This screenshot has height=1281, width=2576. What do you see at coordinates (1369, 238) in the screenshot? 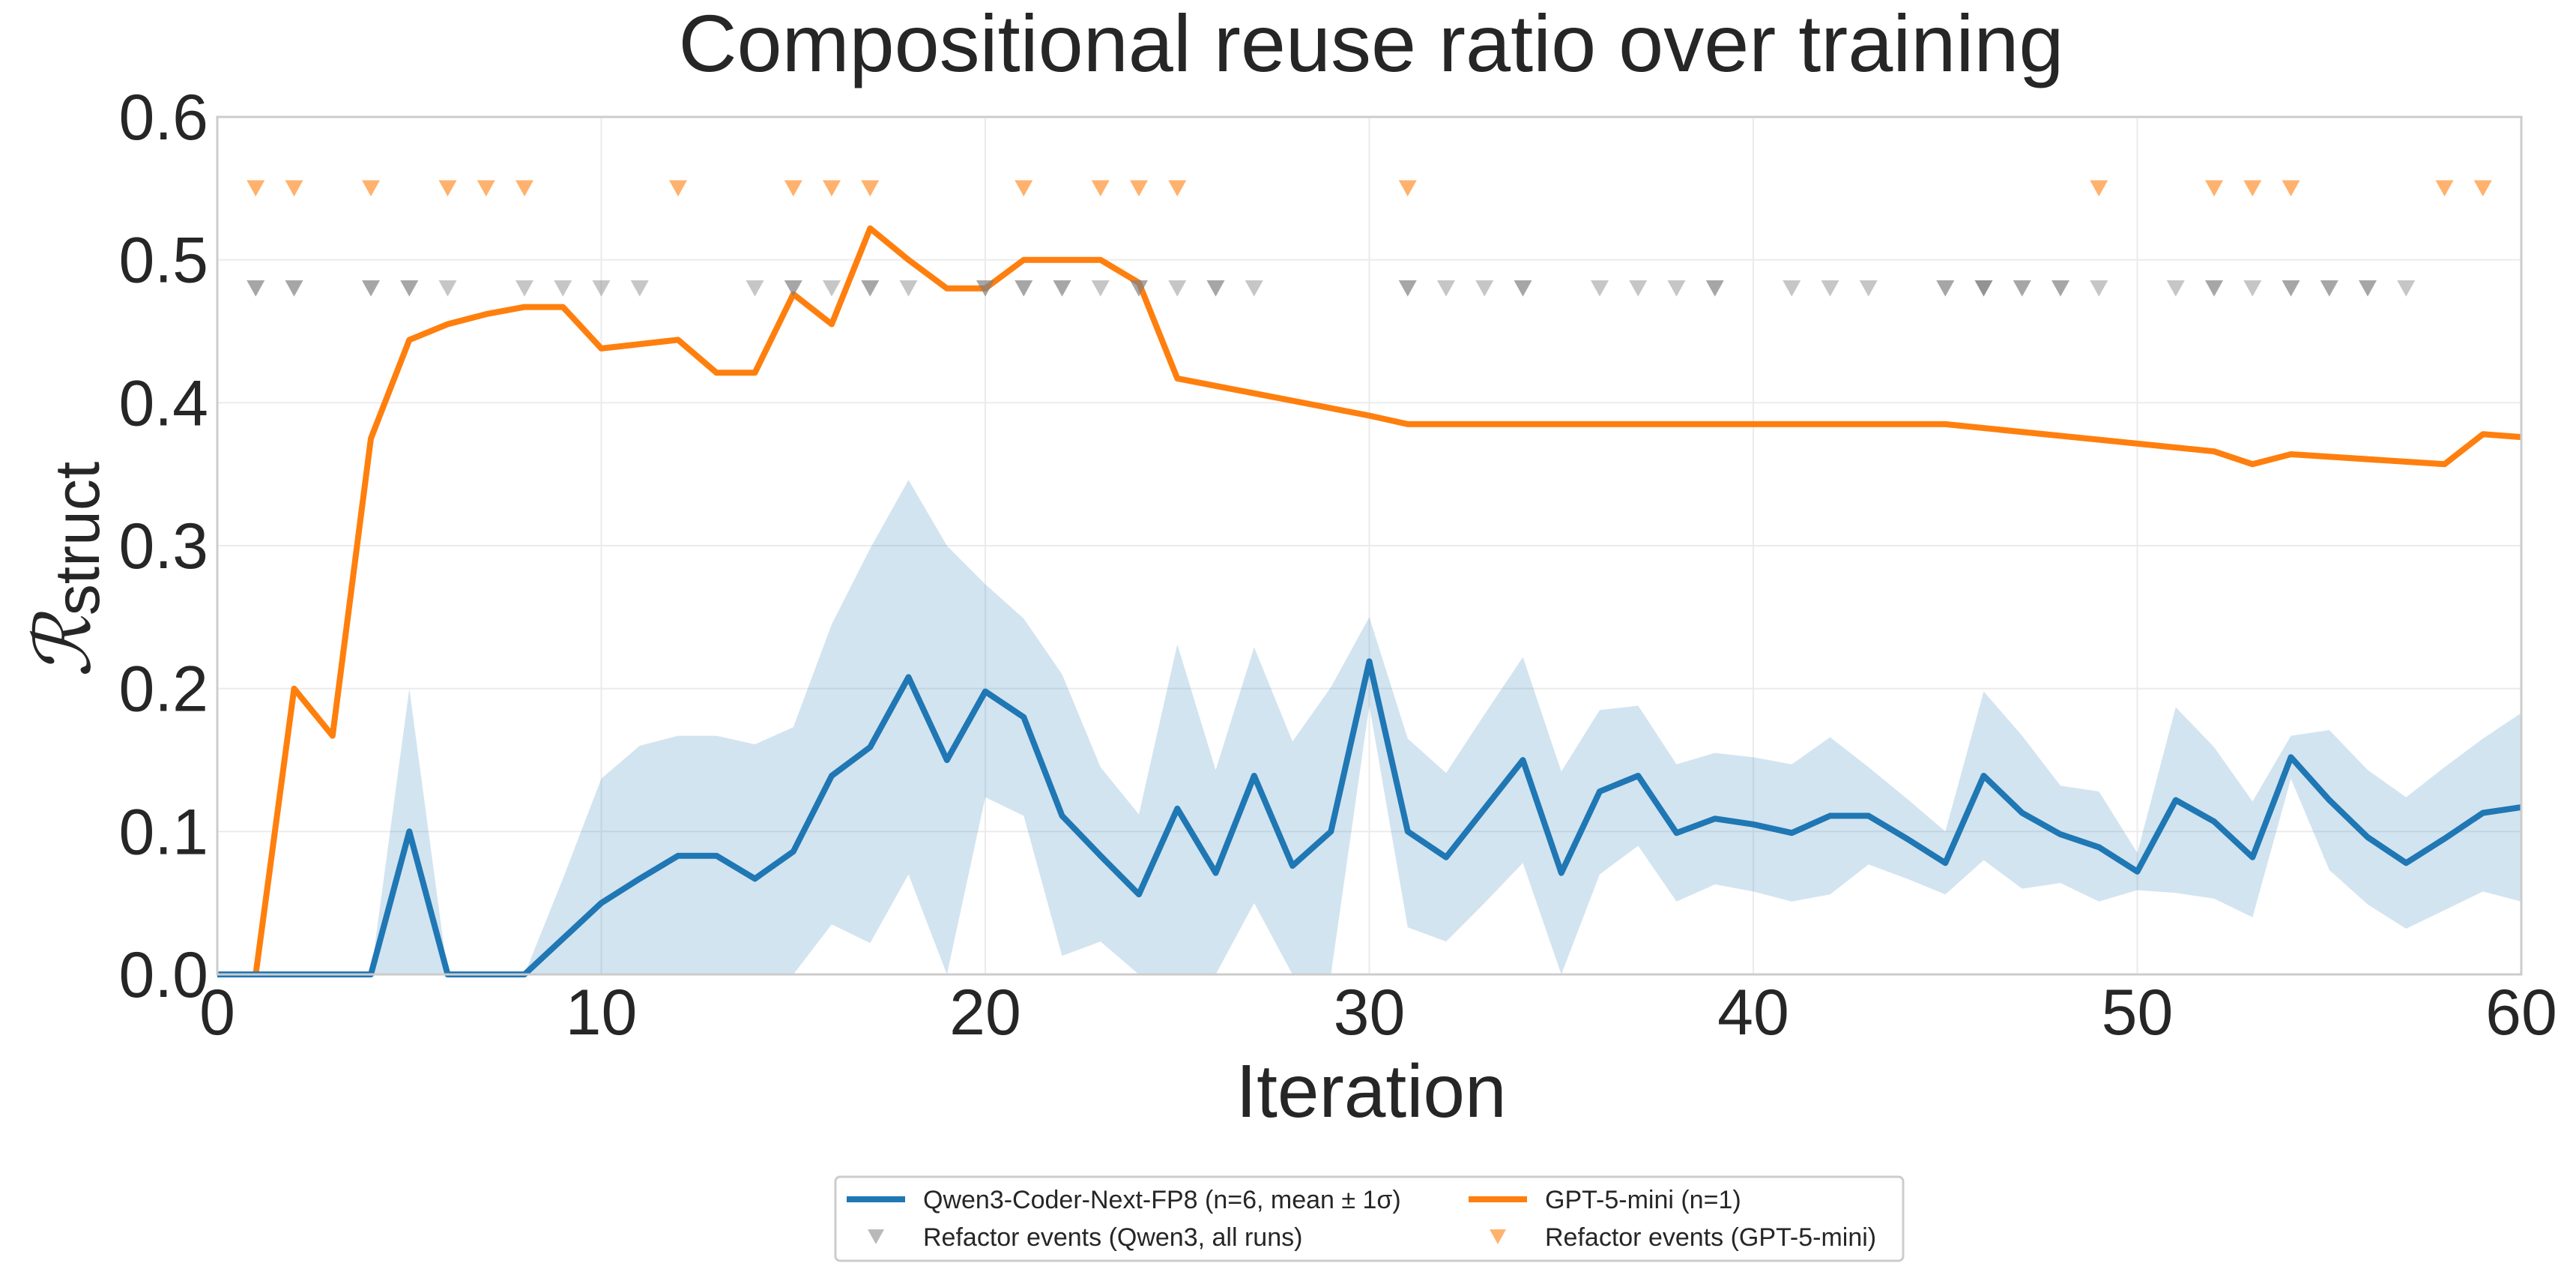
I see `refactor-event-markers` at bounding box center [1369, 238].